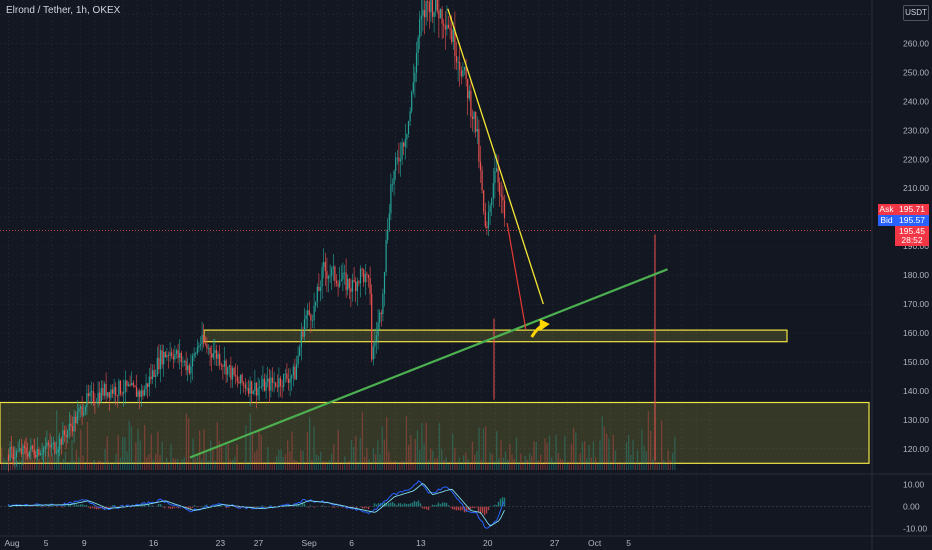  Describe the element at coordinates (309, 543) in the screenshot. I see `time-axis-tick-label: Sep` at that location.